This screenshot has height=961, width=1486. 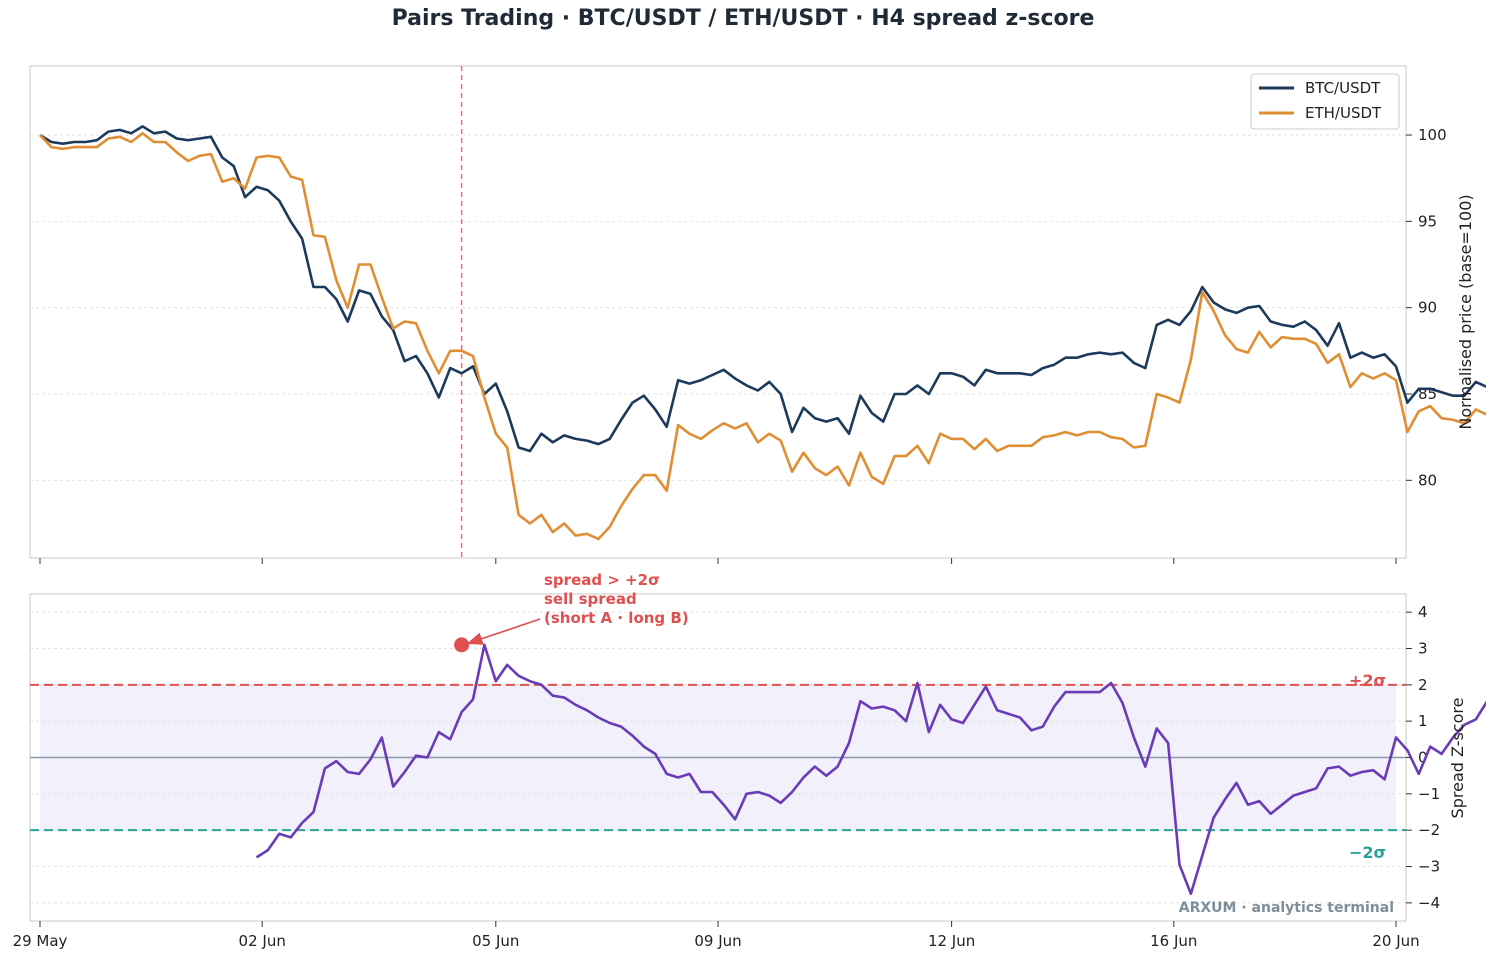 What do you see at coordinates (40, 941) in the screenshot?
I see `x-tick-label: 29 May` at bounding box center [40, 941].